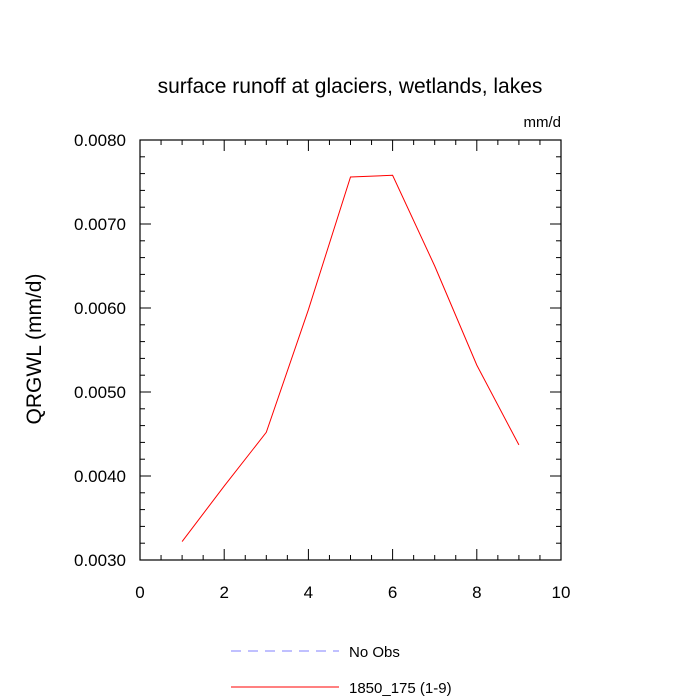 This screenshot has height=700, width=700. I want to click on x-tick-label: 0, so click(139, 592).